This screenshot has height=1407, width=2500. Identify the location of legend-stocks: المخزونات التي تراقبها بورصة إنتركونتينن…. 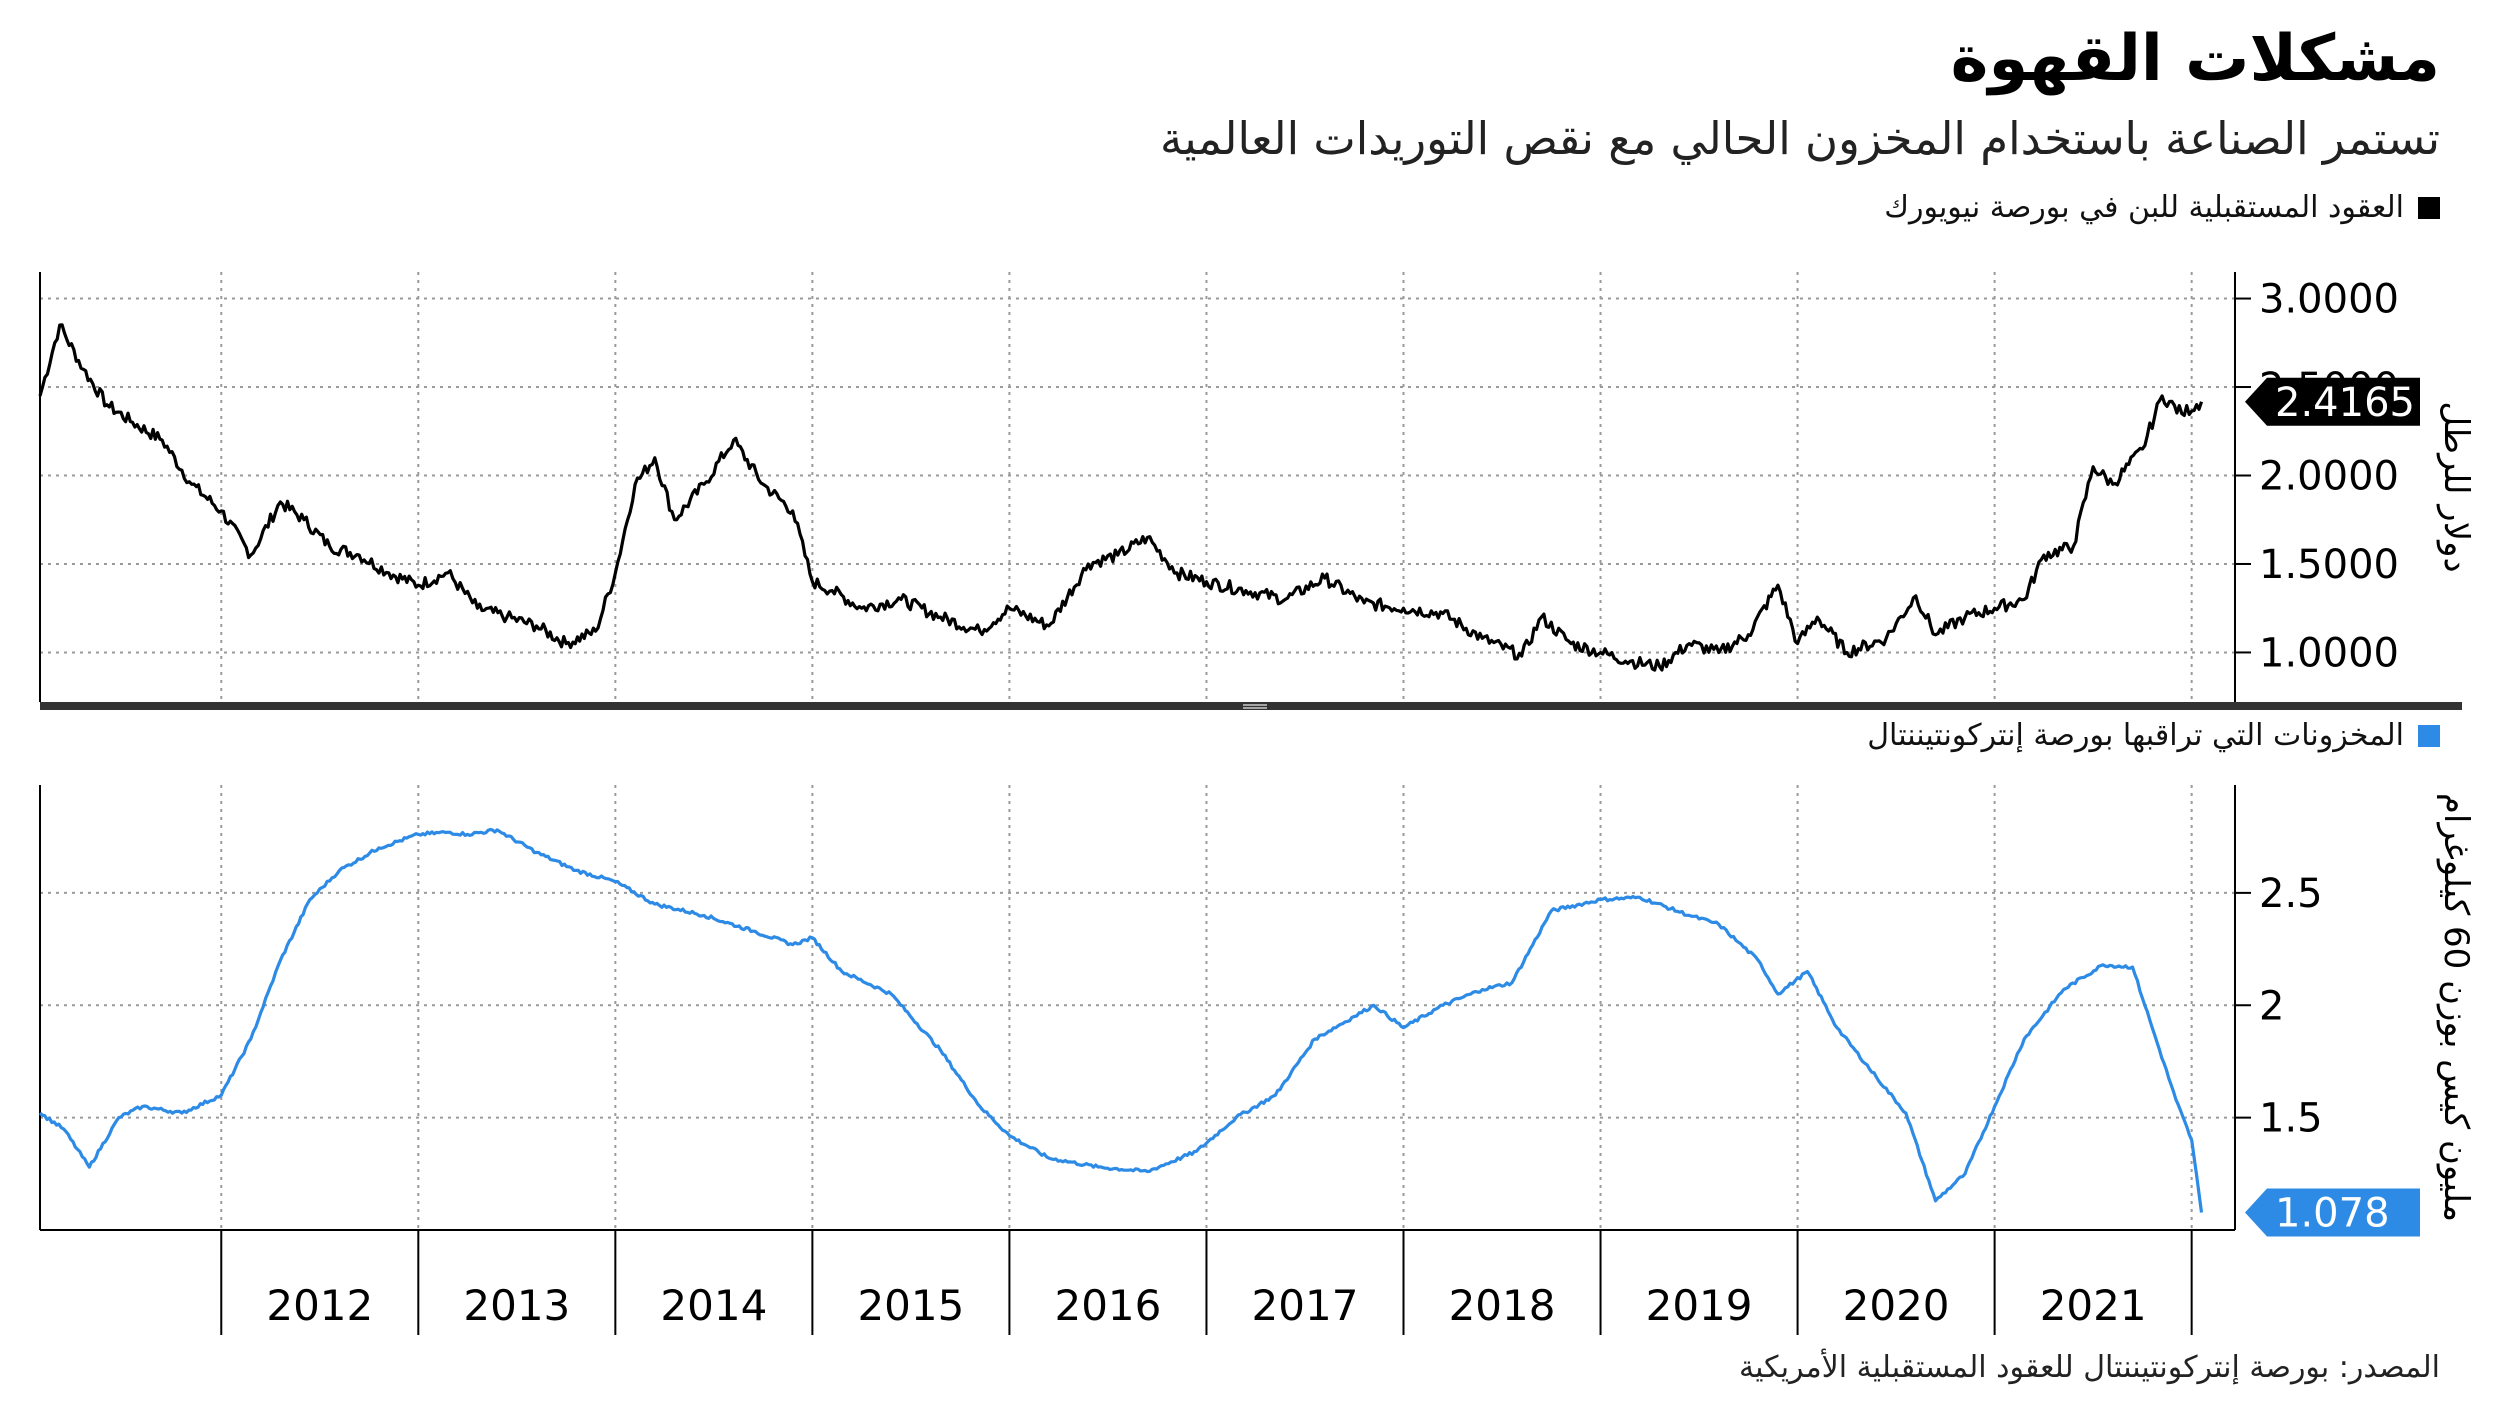
(2153, 735).